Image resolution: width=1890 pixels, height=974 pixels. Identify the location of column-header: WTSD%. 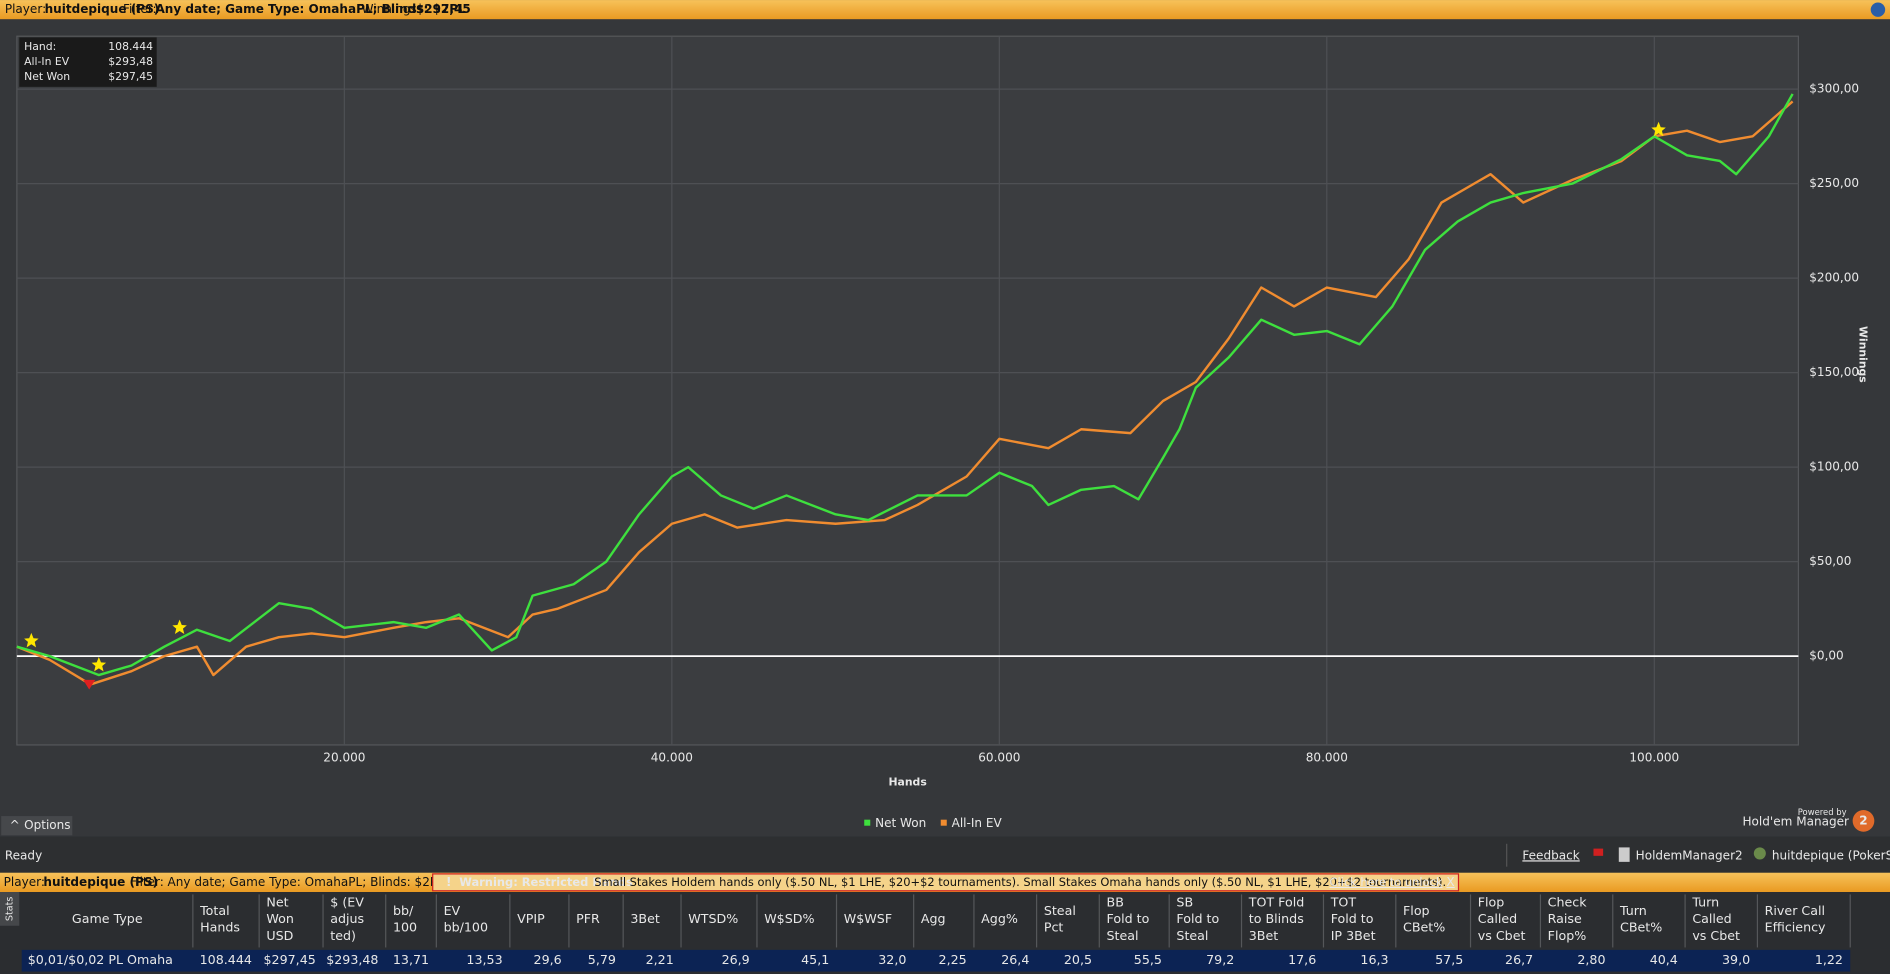
(713, 918).